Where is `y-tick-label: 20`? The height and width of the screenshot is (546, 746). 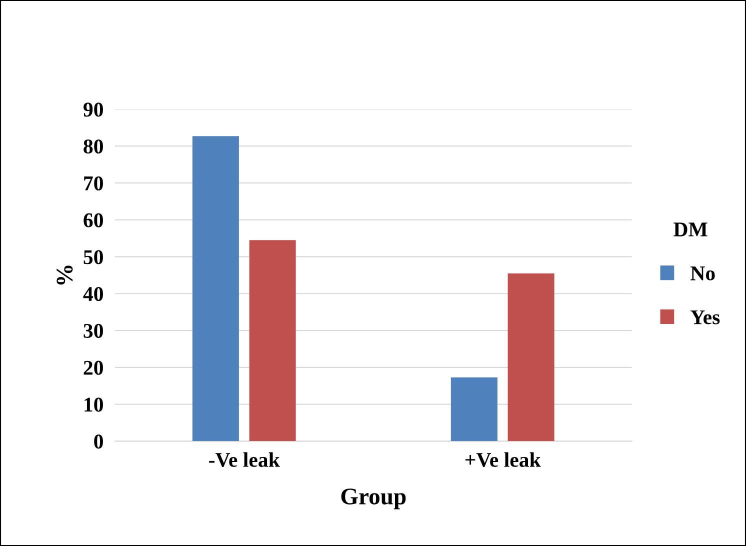
y-tick-label: 20 is located at coordinates (93, 367).